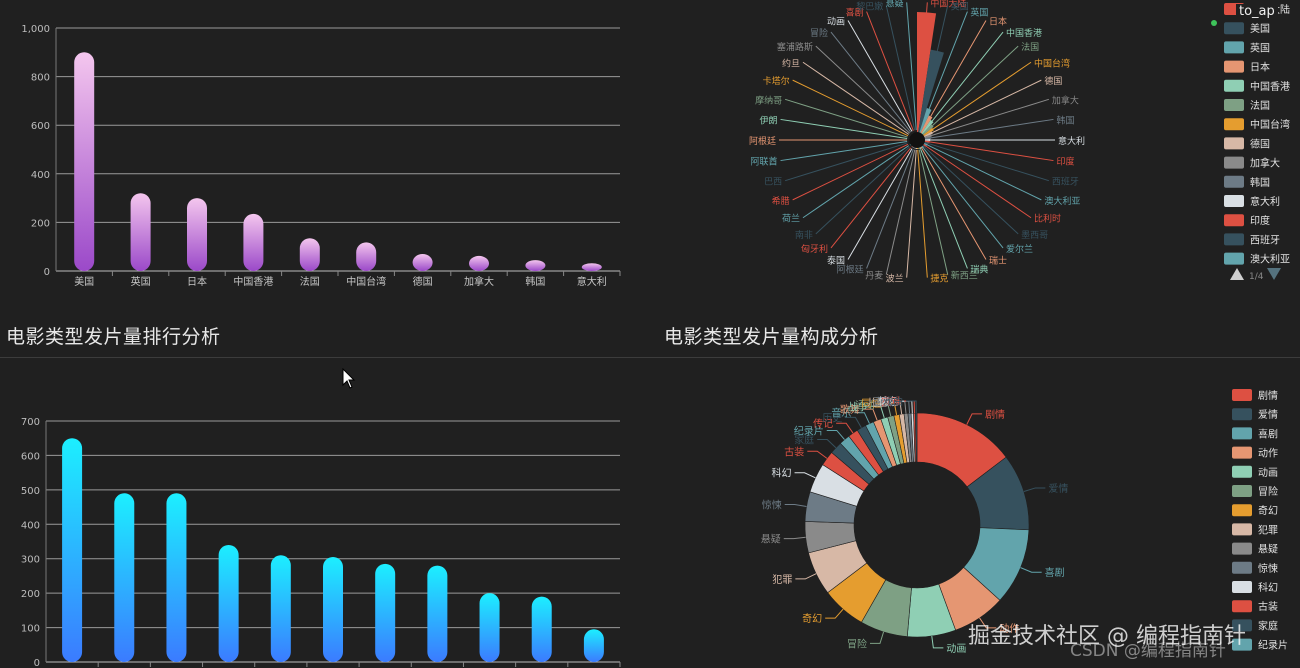 The height and width of the screenshot is (668, 1300). I want to click on x-tick-label: 德国, so click(423, 281).